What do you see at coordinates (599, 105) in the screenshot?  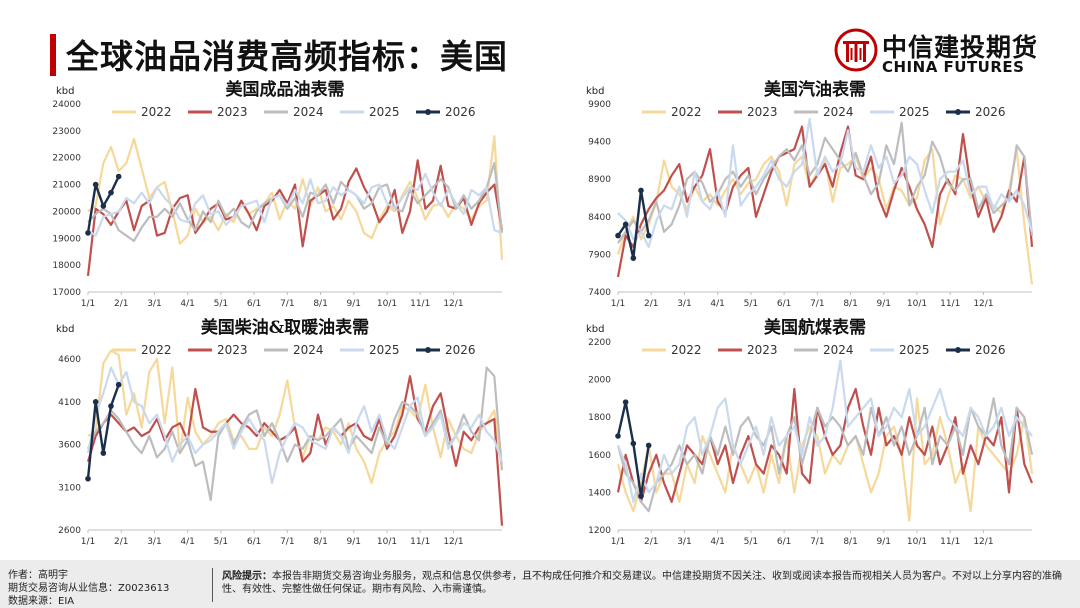 I see `y-tick-label: 9900` at bounding box center [599, 105].